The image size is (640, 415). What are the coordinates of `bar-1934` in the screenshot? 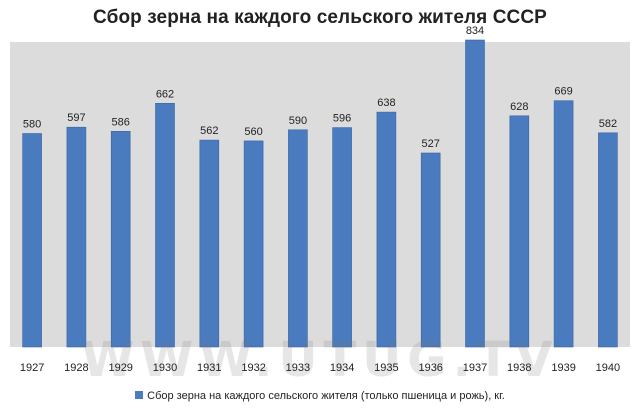 It's located at (342, 237).